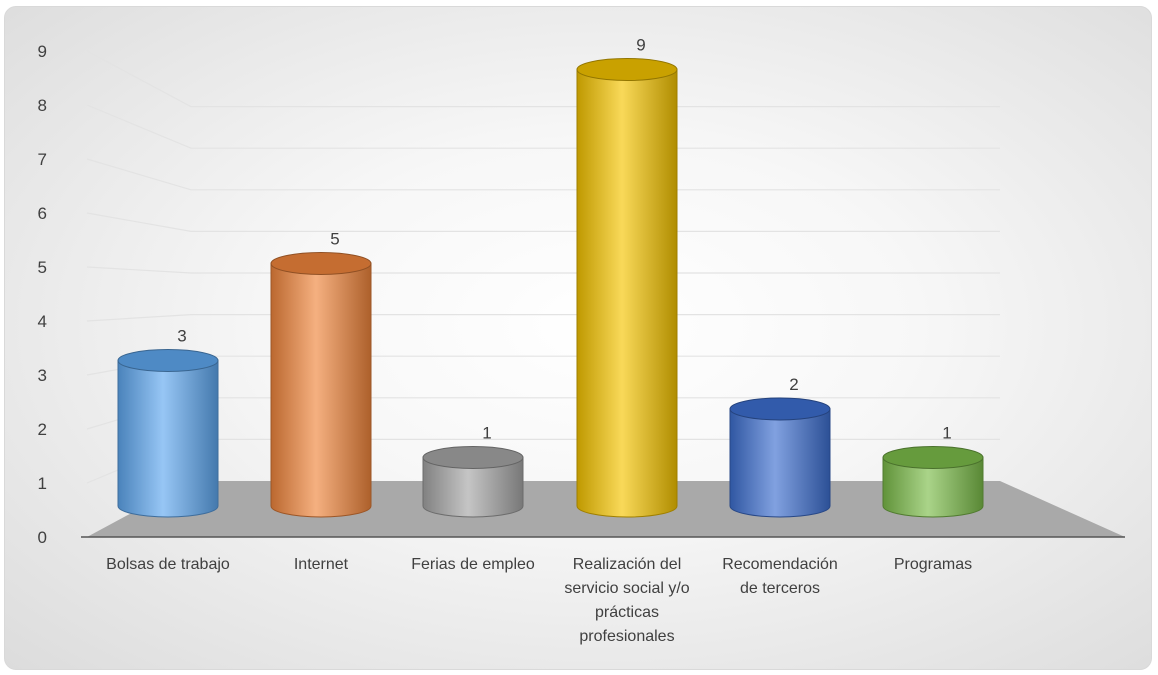  Describe the element at coordinates (42, 51) in the screenshot. I see `y-tick-label: 9` at that location.